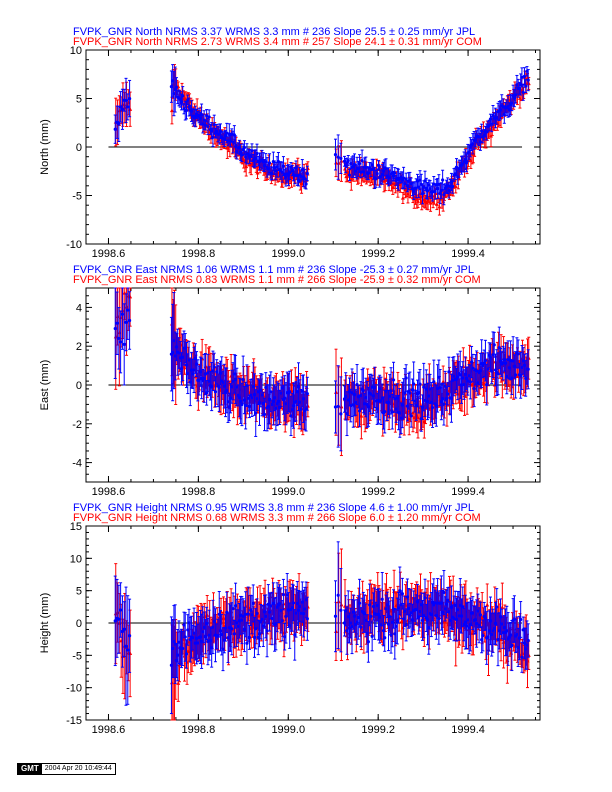 The width and height of the screenshot is (612, 792). Describe the element at coordinates (77, 425) in the screenshot. I see `y-tick-label: -2` at that location.